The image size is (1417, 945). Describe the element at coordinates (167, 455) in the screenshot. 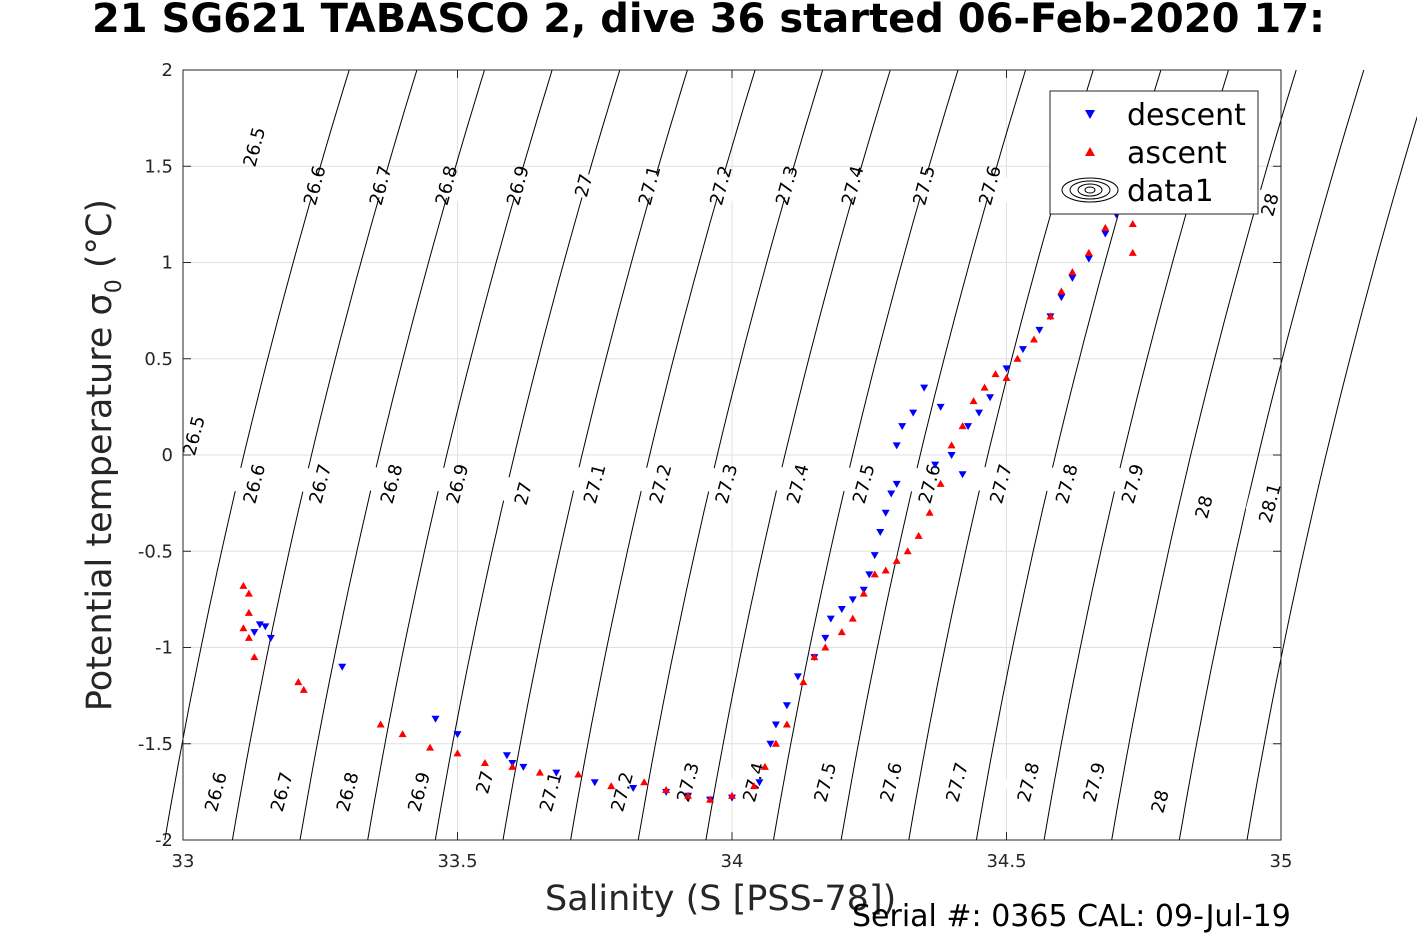

I see `y-tick-label: 0` at that location.